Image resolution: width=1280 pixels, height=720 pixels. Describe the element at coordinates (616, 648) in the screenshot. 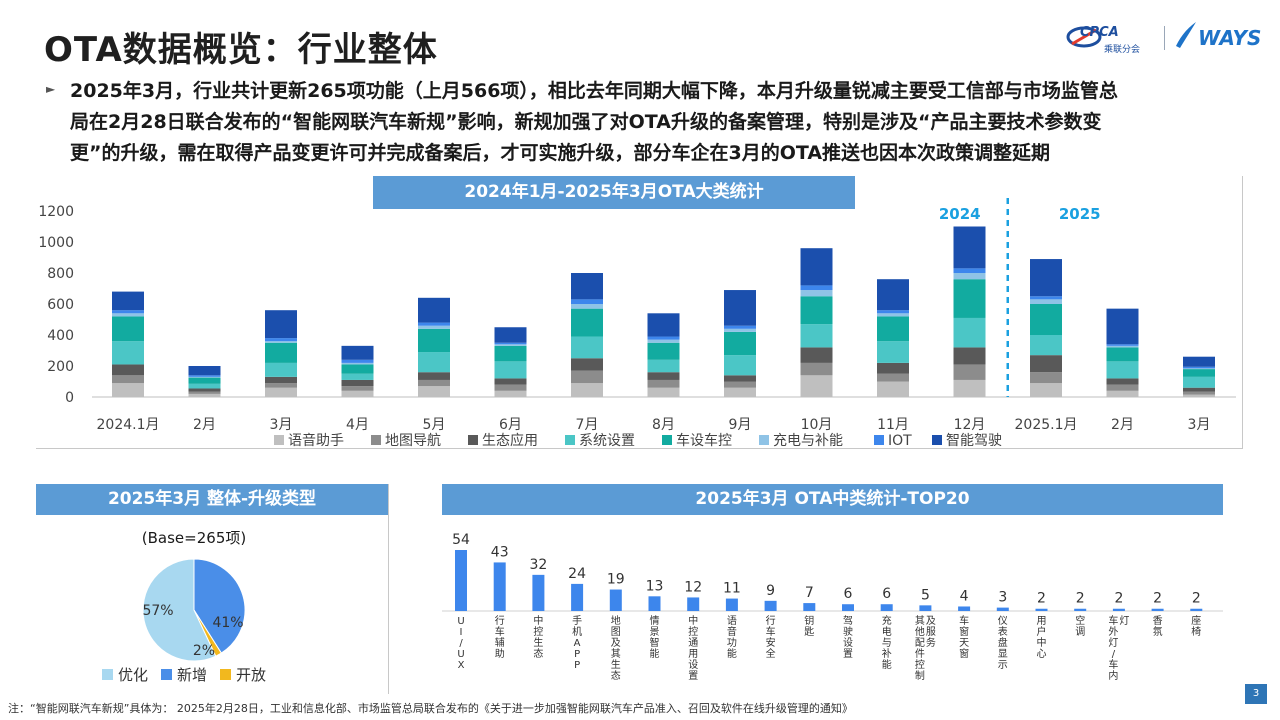

I see `x-tick-label: 地图及其生态` at that location.